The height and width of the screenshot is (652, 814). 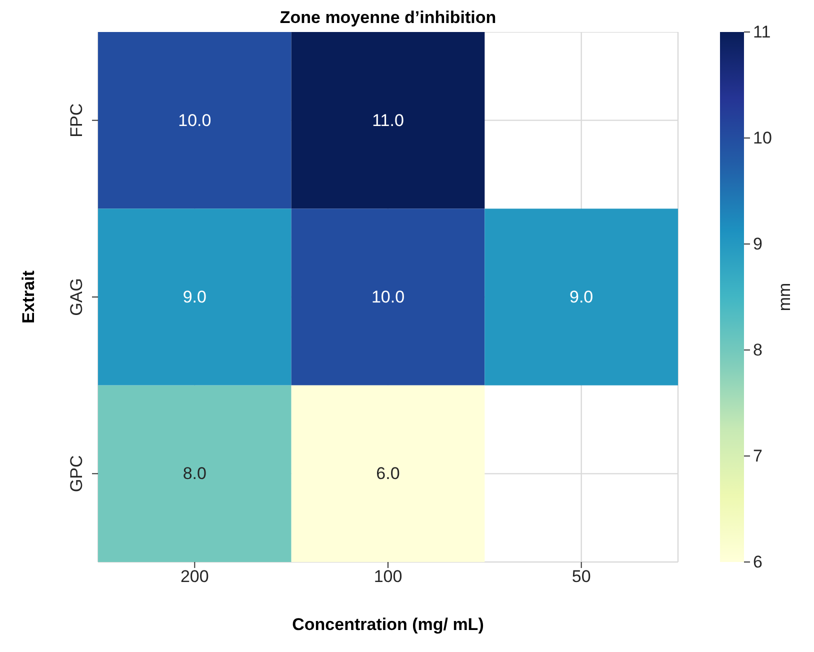 I want to click on x-tick-label: 50, so click(x=581, y=576).